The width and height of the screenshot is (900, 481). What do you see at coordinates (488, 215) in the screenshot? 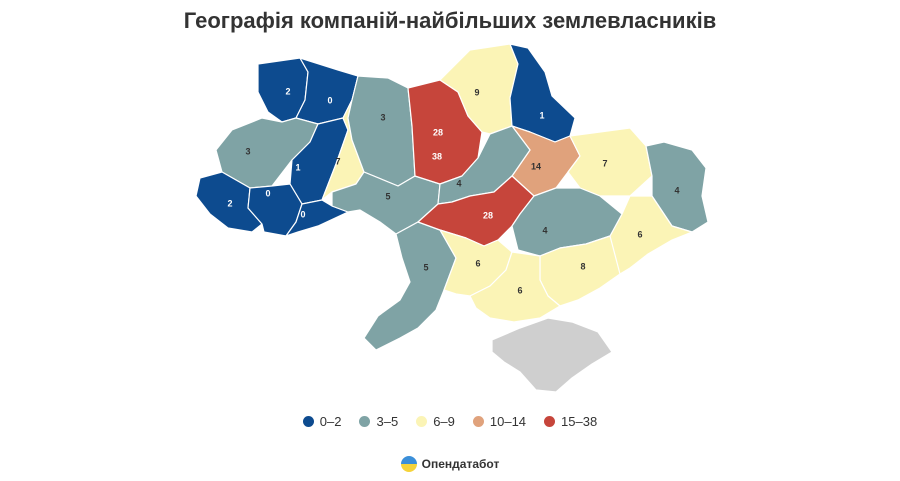
I see `region-label-kirovohrad: 28` at bounding box center [488, 215].